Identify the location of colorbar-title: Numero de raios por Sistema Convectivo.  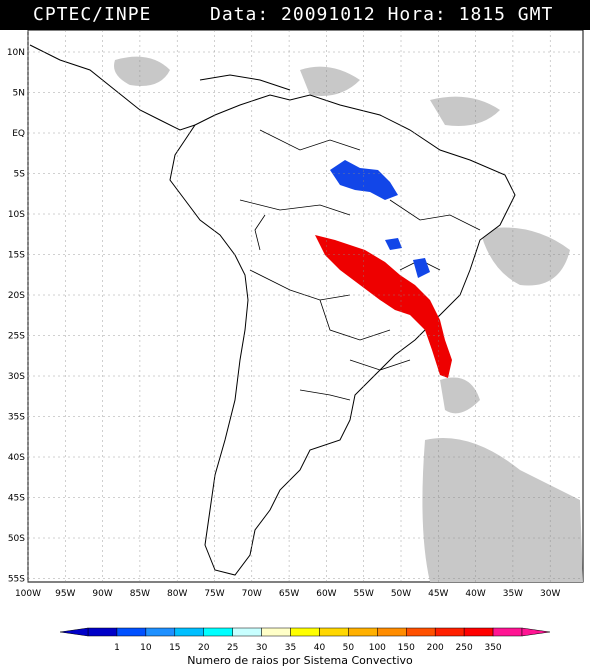
(300, 660).